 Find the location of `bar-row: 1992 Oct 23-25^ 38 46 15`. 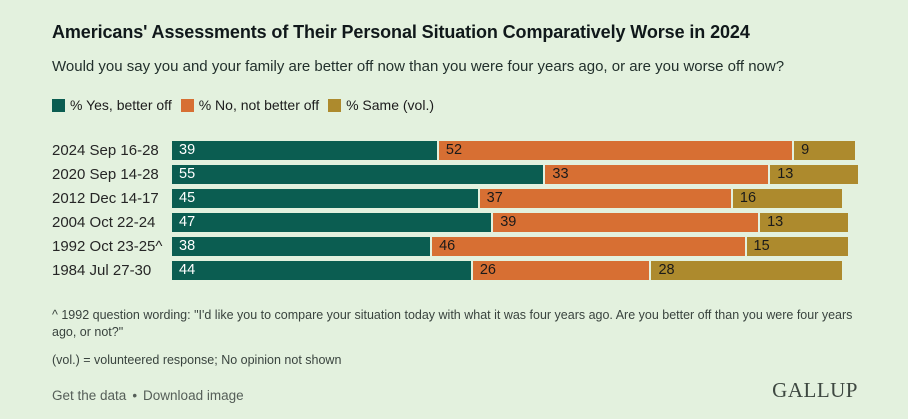

bar-row: 1992 Oct 23-25^ 38 46 15 is located at coordinates (455, 246).